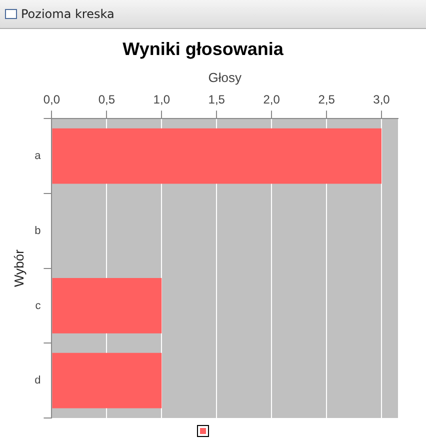  Describe the element at coordinates (161, 99) in the screenshot. I see `x-tick-label: 1,0` at that location.